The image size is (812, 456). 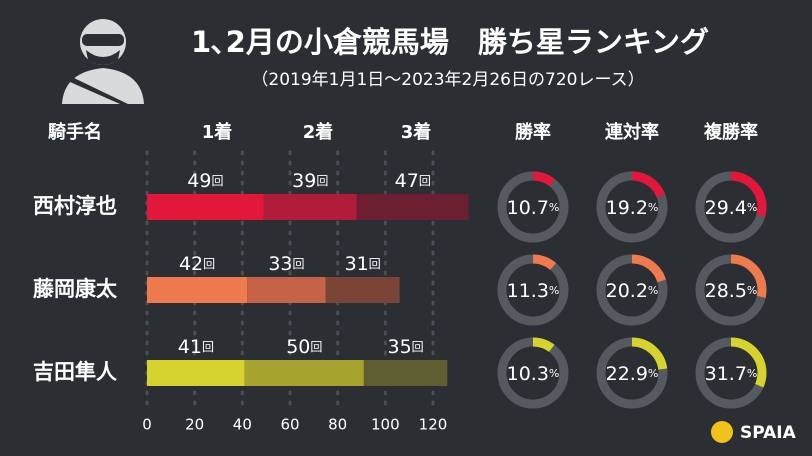 I want to click on bar-value-label: 49回, so click(x=205, y=181).